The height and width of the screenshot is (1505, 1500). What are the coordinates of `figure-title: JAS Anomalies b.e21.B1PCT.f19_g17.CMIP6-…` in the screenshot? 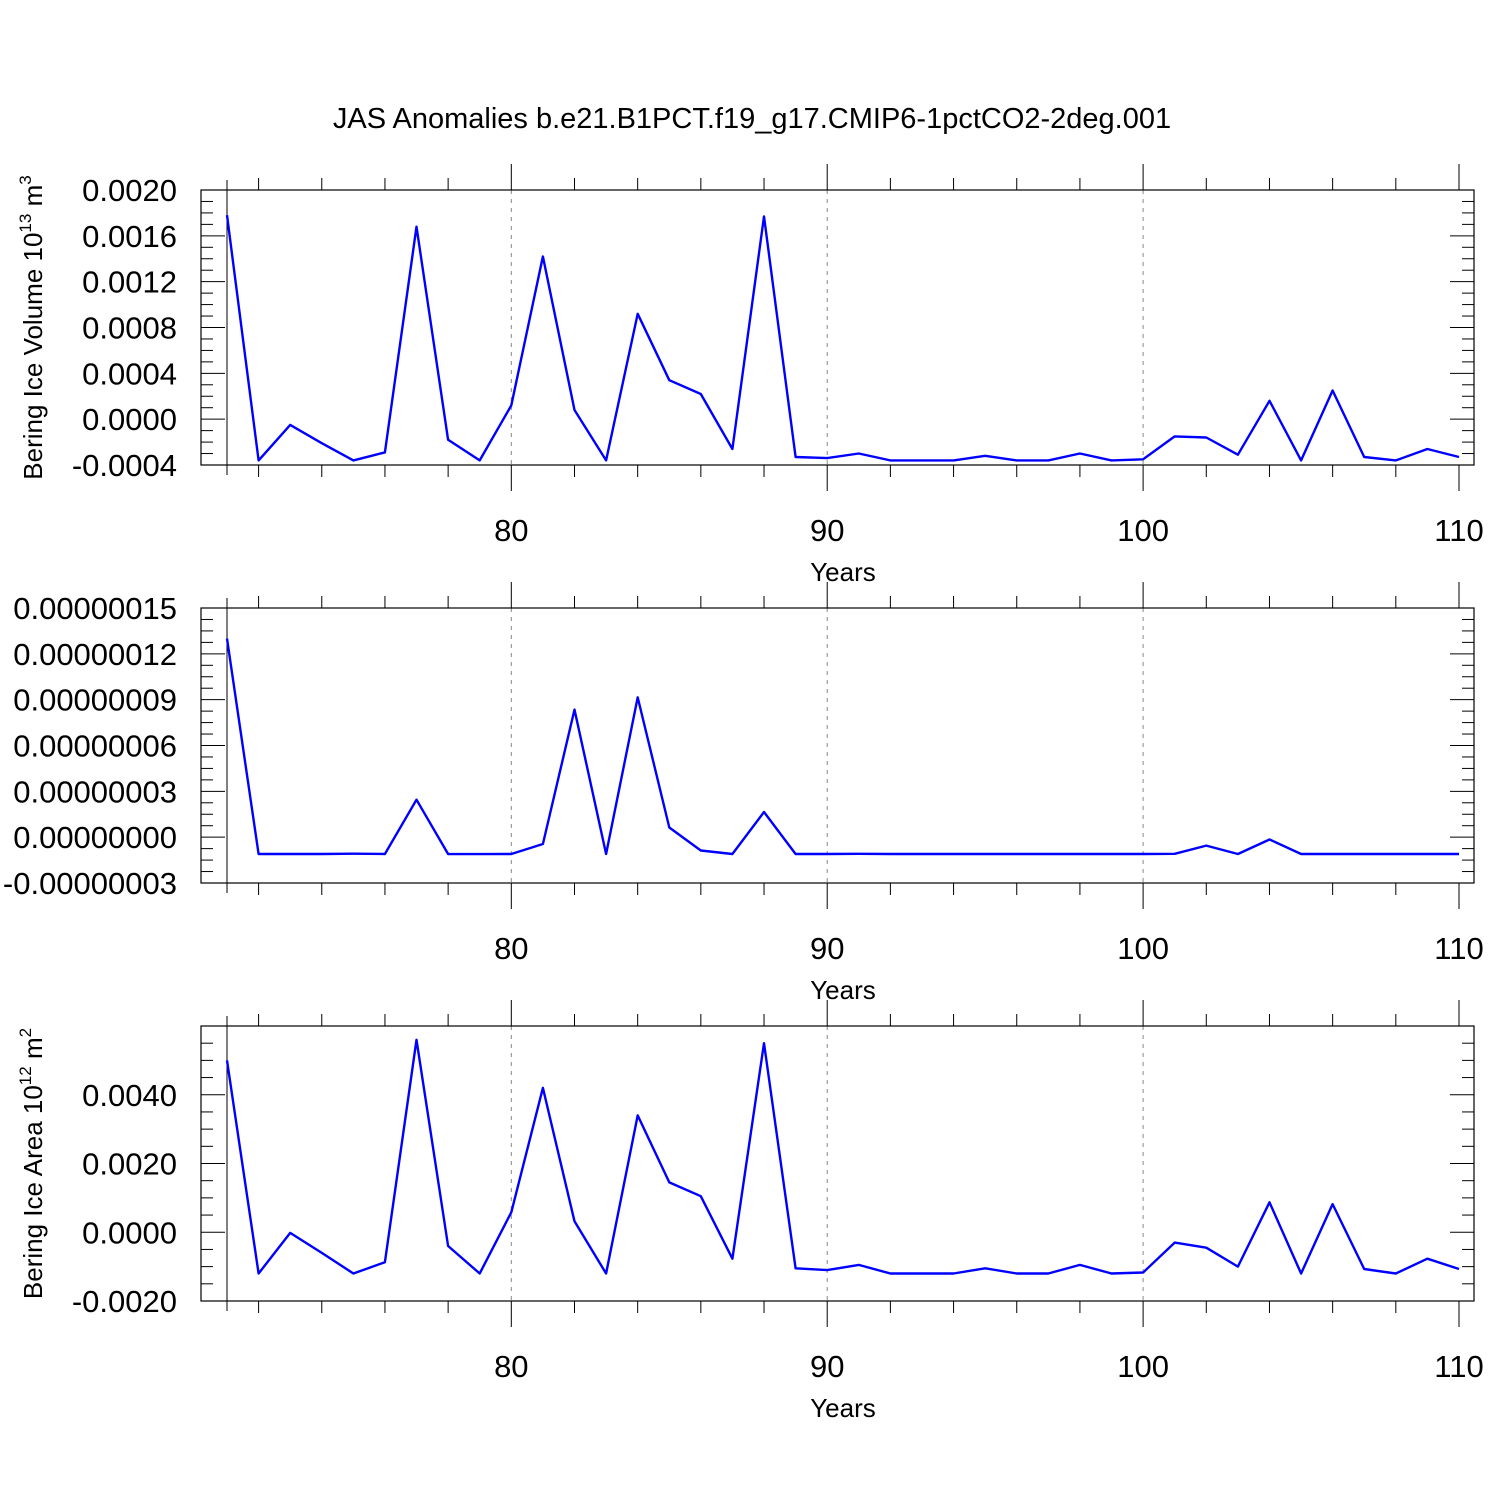 It's located at (752, 119).